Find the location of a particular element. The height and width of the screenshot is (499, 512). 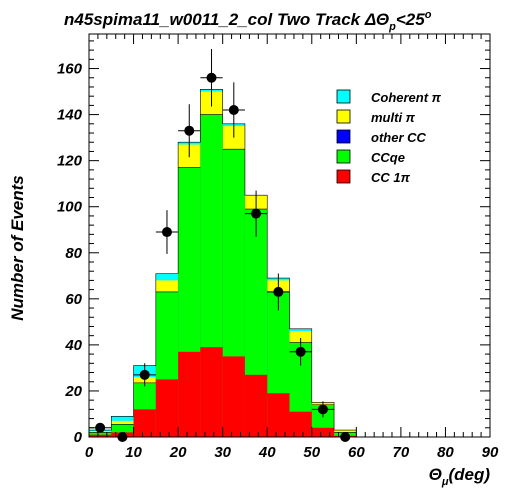

y-tick-label: 0 is located at coordinates (78, 437).